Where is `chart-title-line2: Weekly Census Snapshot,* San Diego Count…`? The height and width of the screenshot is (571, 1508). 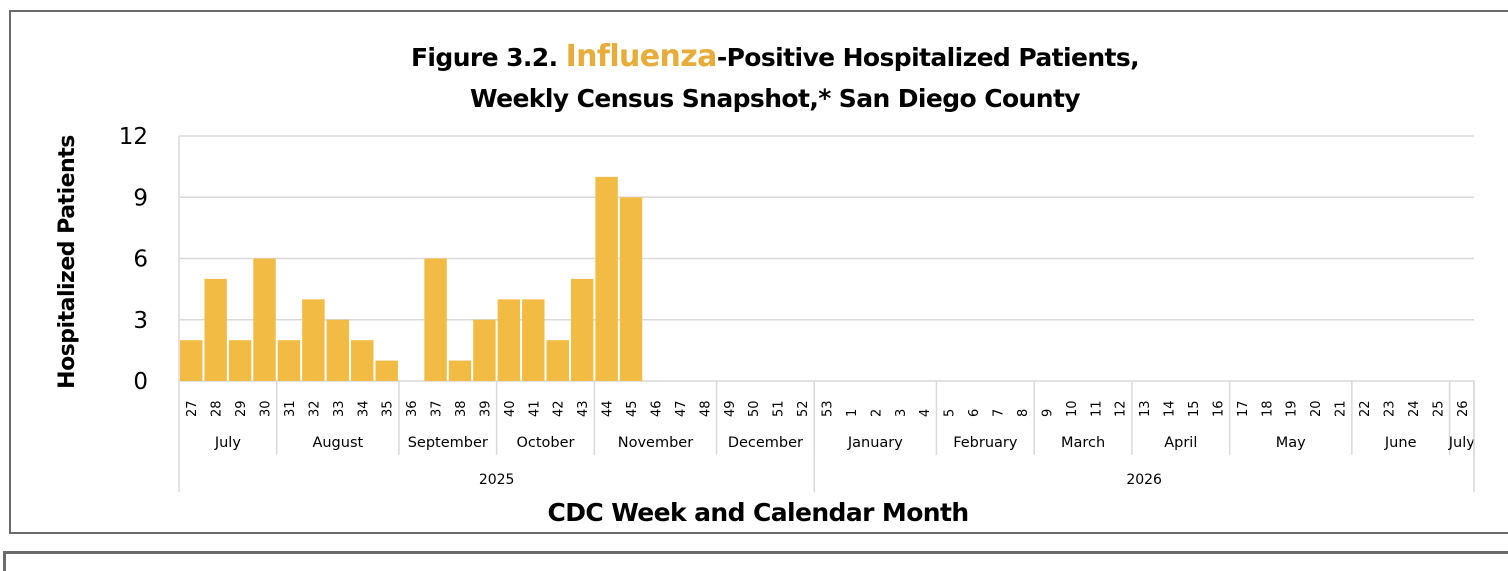 chart-title-line2: Weekly Census Snapshot,* San Diego Count… is located at coordinates (775, 98).